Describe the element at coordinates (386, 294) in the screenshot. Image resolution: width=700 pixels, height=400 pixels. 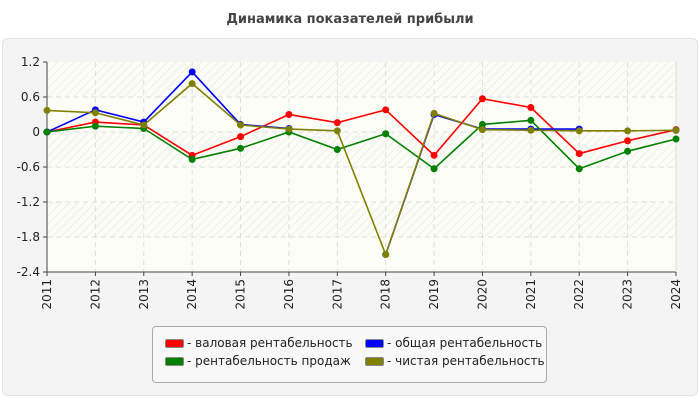
I see `x-tick-label: 2018` at that location.